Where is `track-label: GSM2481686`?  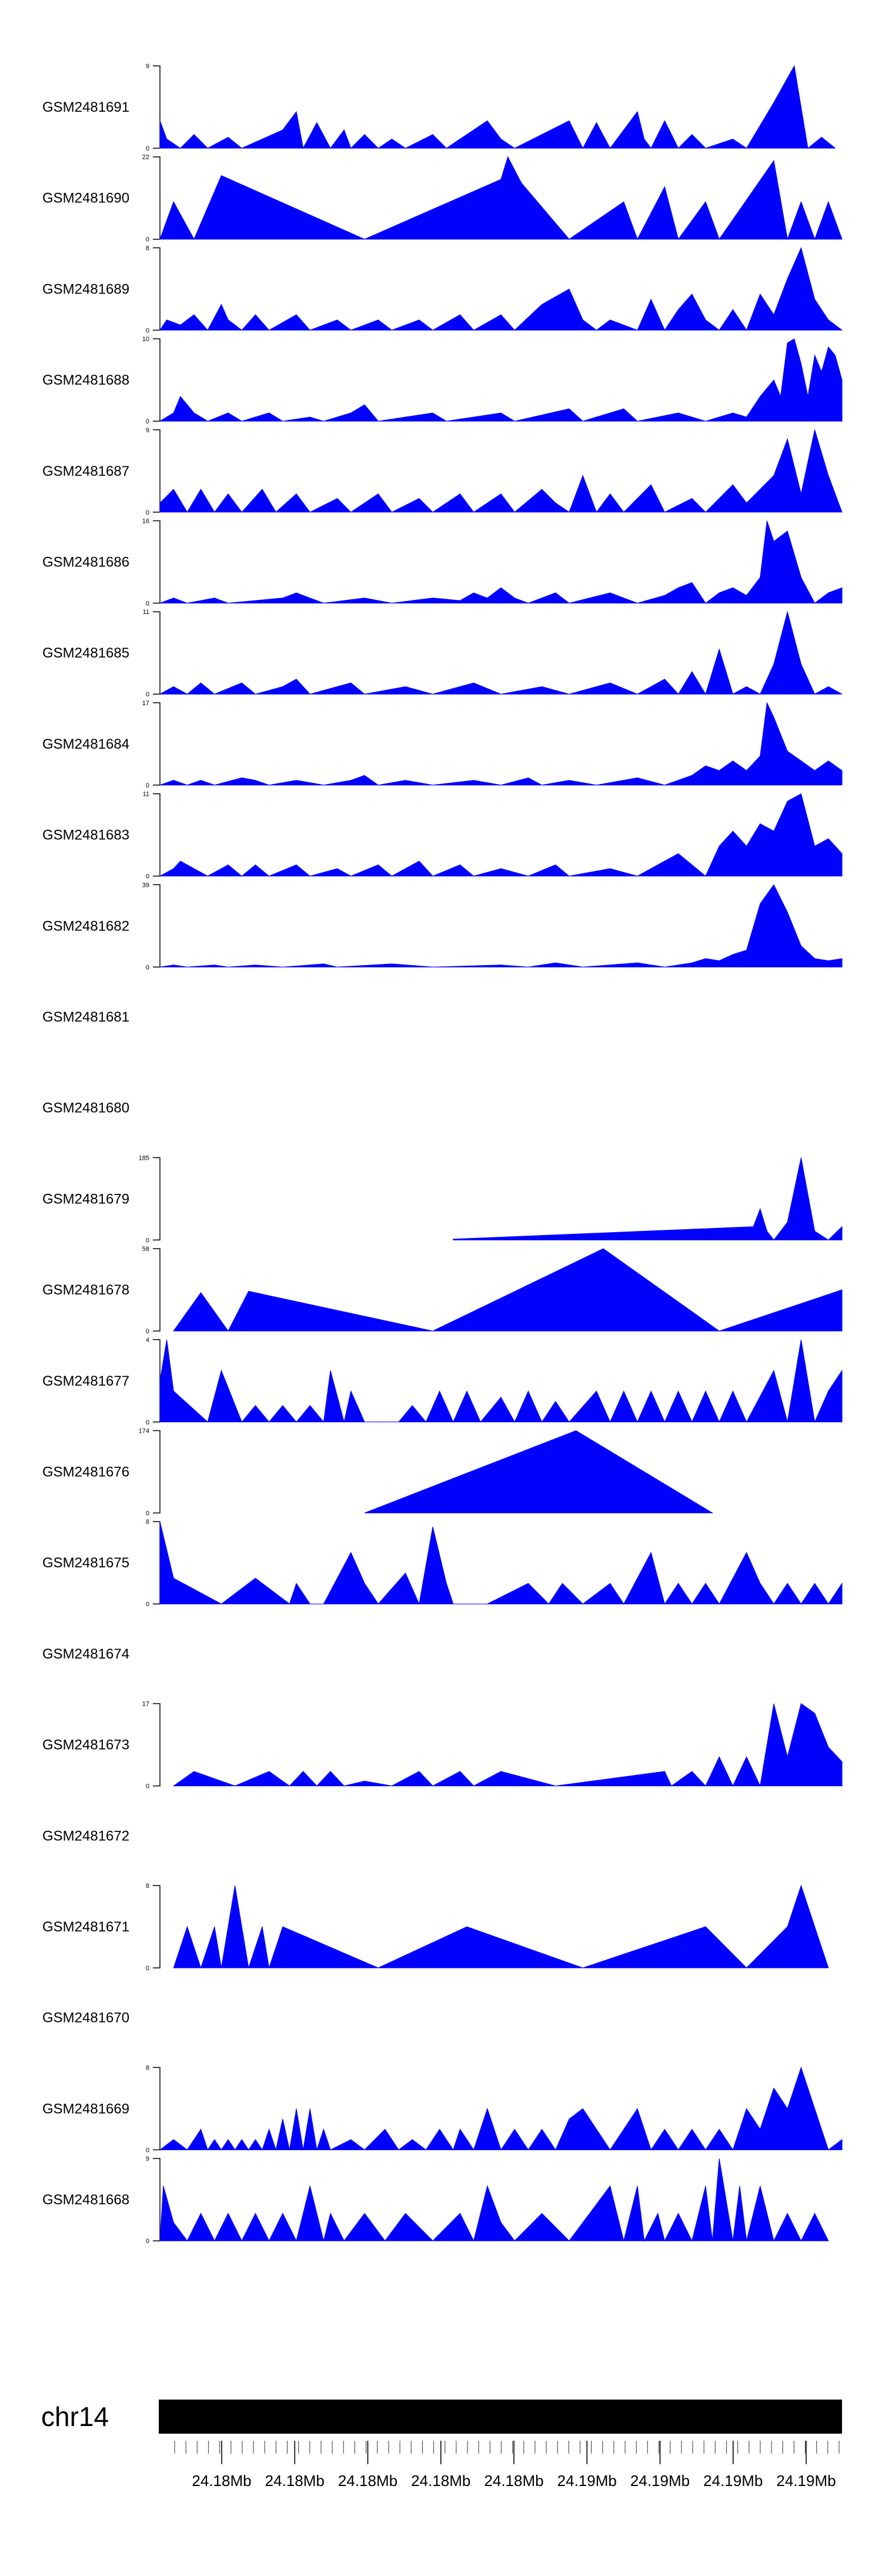 track-label: GSM2481686 is located at coordinates (85, 562).